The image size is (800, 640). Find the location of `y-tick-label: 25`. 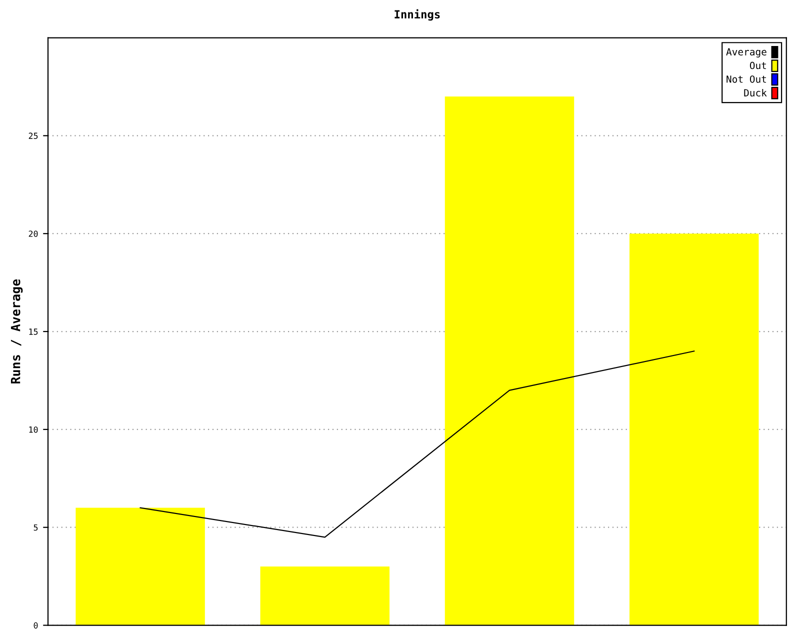

y-tick-label: 25 is located at coordinates (33, 135).